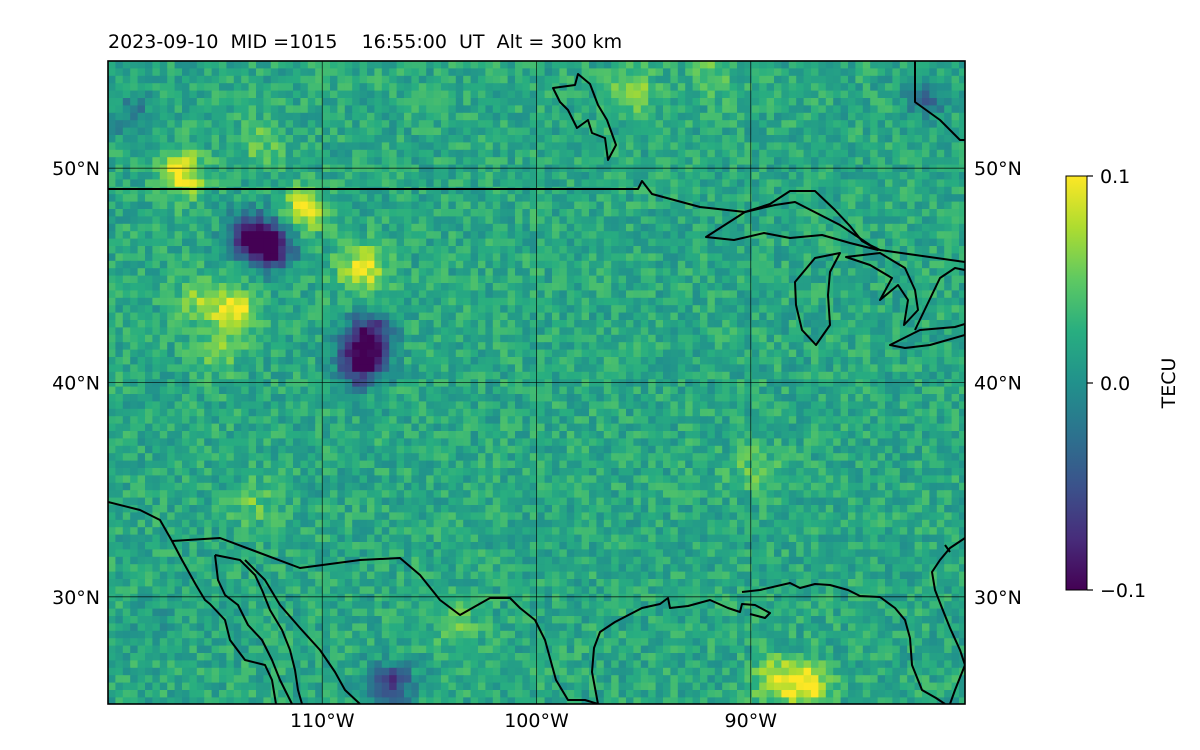  What do you see at coordinates (998, 598) in the screenshot?
I see `y-tick-label-right: 30°N` at bounding box center [998, 598].